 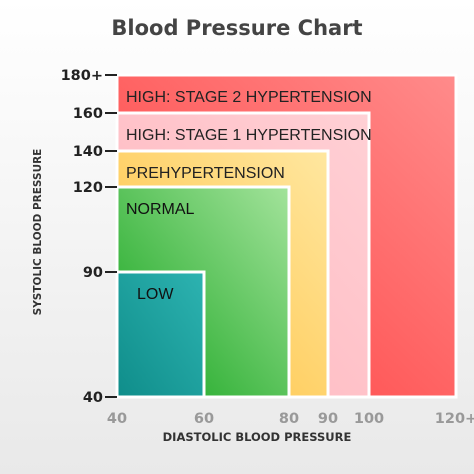 What do you see at coordinates (117, 419) in the screenshot?
I see `x-tick-label: 40` at bounding box center [117, 419].